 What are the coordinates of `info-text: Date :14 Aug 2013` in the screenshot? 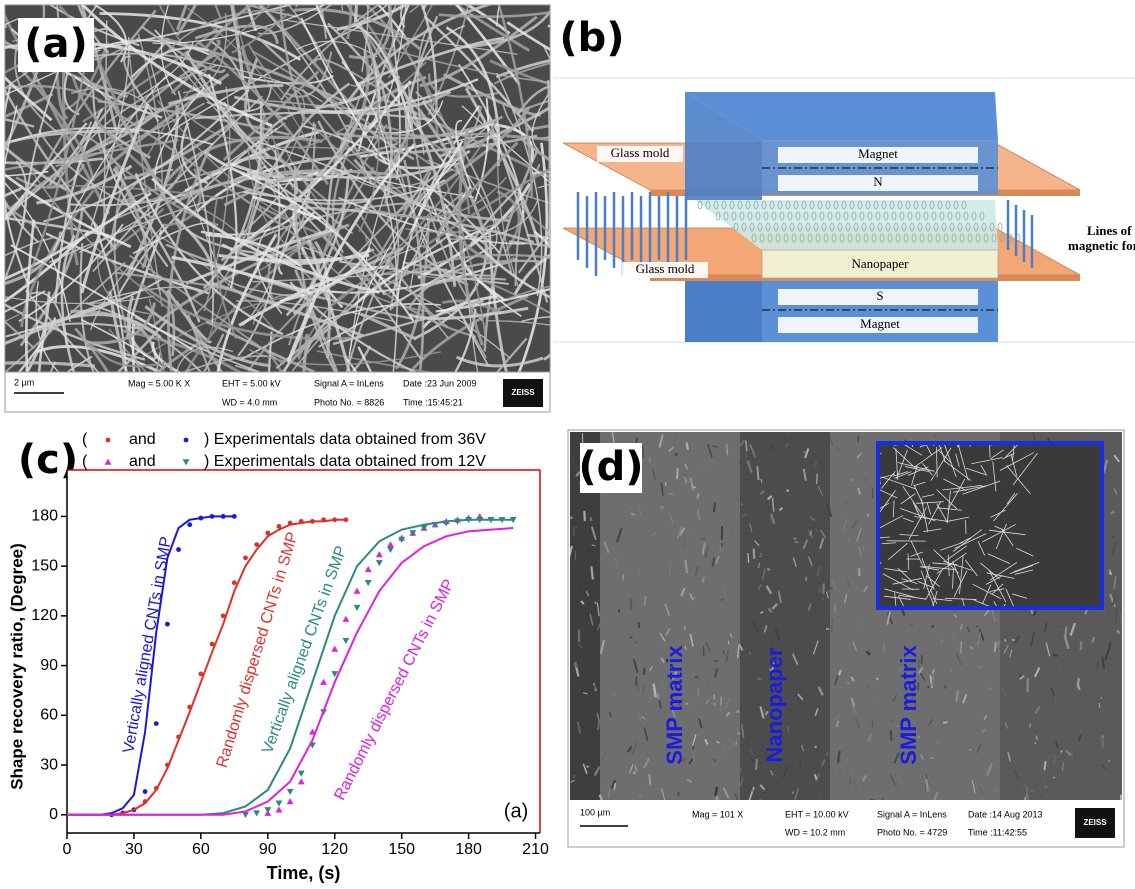 It's located at (1005, 814).